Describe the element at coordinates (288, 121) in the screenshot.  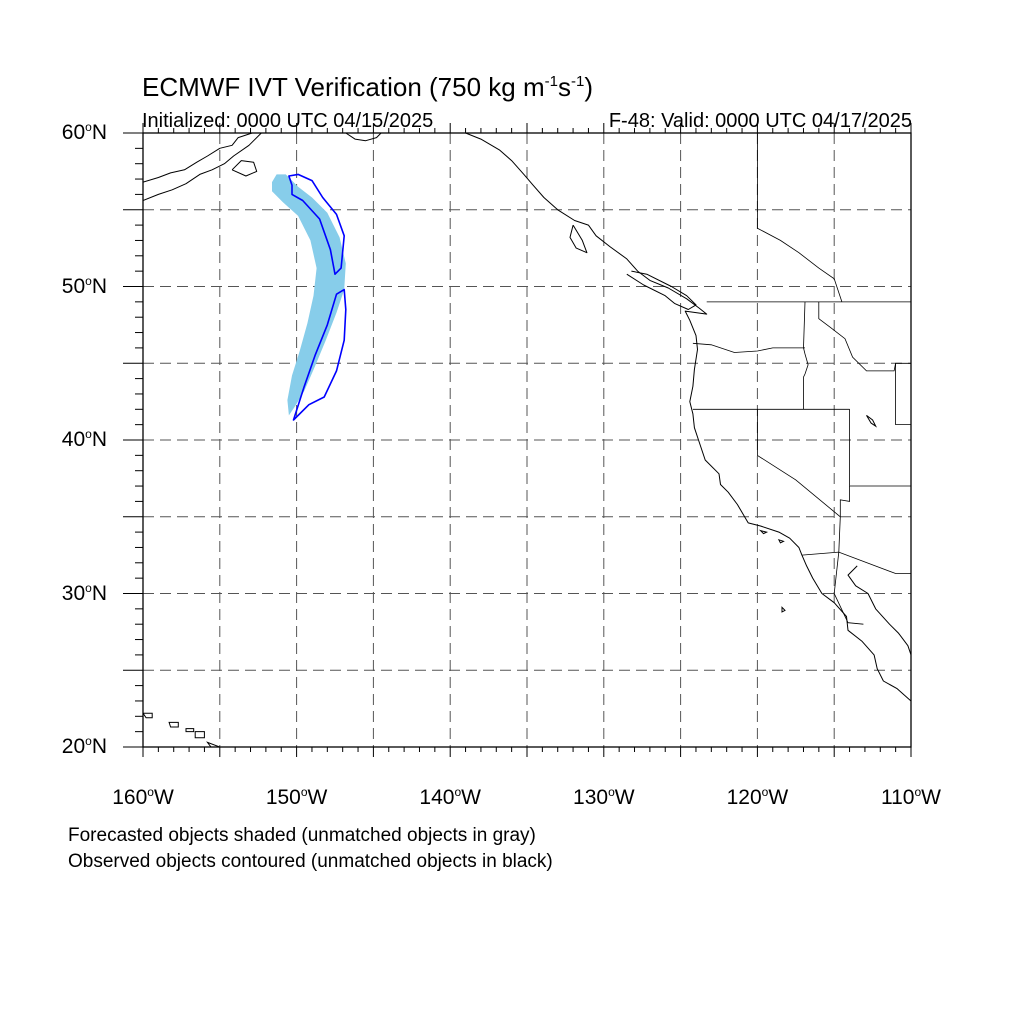
I see `initialized-label: Initialized: 0000 UTC 04/15/2025` at that location.